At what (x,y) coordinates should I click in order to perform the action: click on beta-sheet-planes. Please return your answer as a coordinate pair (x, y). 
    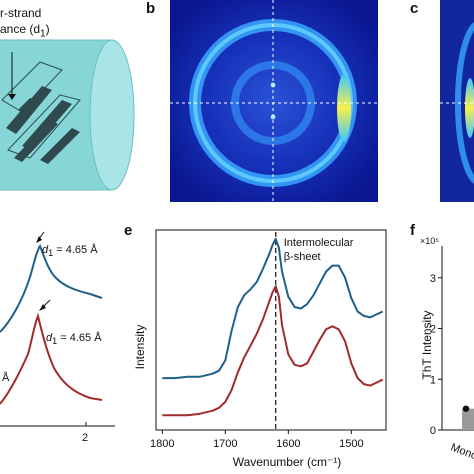
    Looking at the image, I should click on (41, 112).